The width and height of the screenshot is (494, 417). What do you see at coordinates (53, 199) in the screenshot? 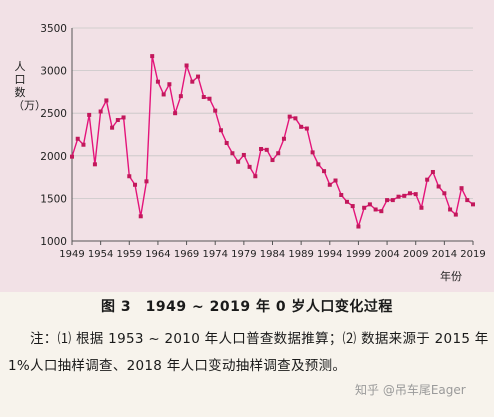
I see `y-tick-label: 1500` at bounding box center [53, 199].